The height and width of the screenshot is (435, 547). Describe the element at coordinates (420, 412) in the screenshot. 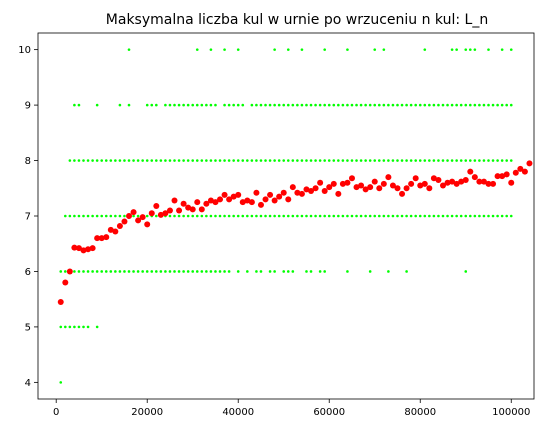

I see `x-tick-label: 80000` at that location.